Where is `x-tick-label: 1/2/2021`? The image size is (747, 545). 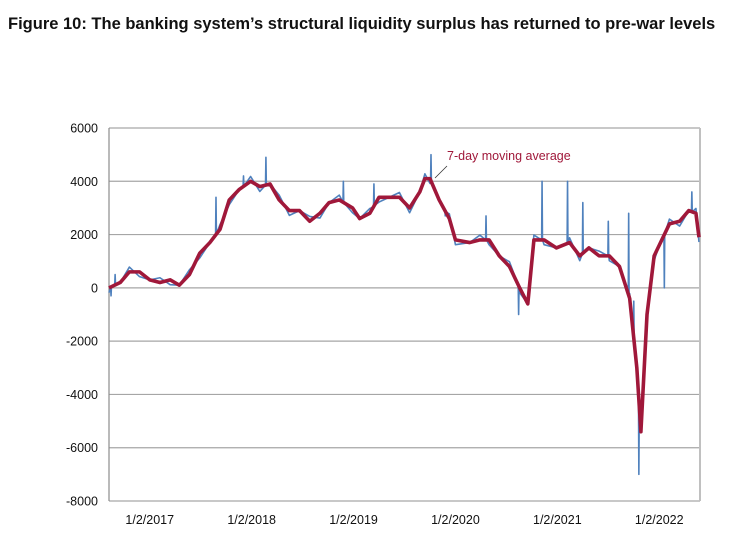
x-tick-label: 1/2/2021 is located at coordinates (557, 520).